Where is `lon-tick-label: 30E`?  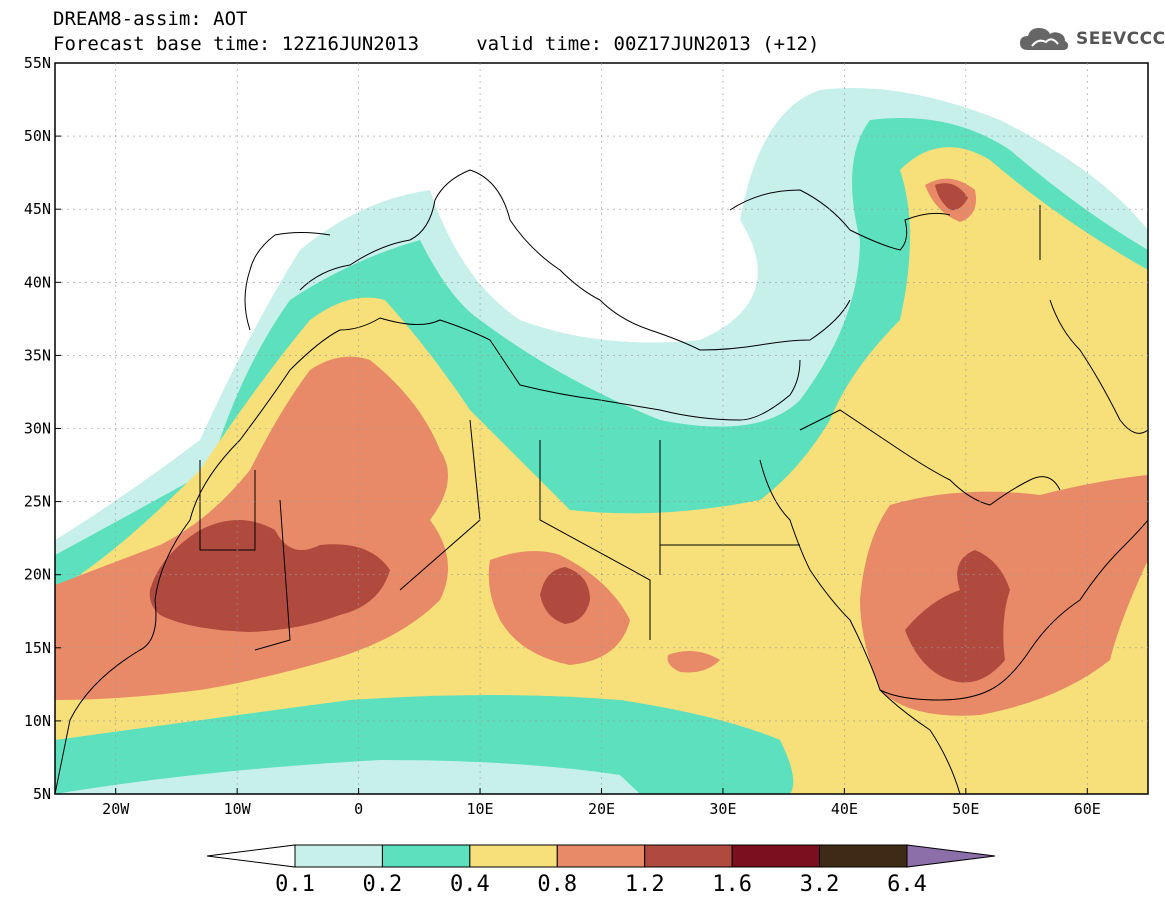
lon-tick-label: 30E is located at coordinates (722, 809).